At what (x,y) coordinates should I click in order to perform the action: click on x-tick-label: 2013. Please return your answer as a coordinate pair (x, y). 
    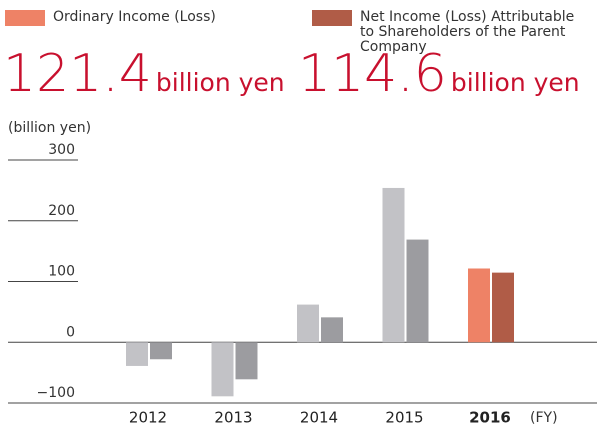
    Looking at the image, I should click on (233, 418).